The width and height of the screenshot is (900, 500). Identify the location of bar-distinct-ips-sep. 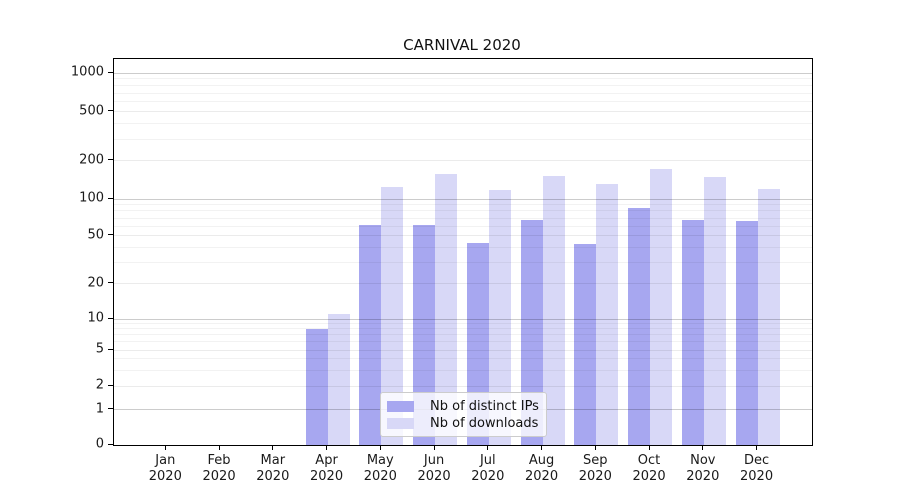
(585, 344).